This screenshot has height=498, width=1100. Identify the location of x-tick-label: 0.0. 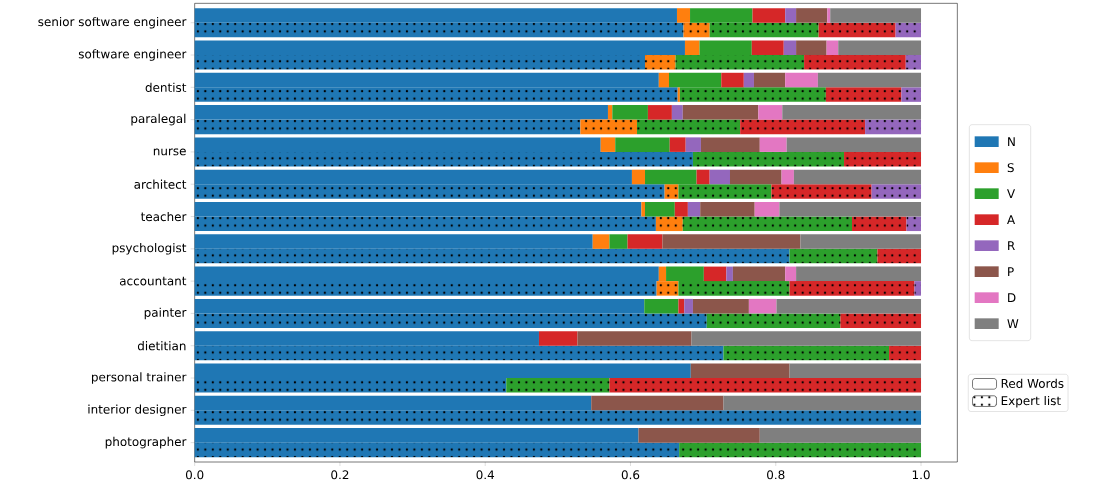
(194, 475).